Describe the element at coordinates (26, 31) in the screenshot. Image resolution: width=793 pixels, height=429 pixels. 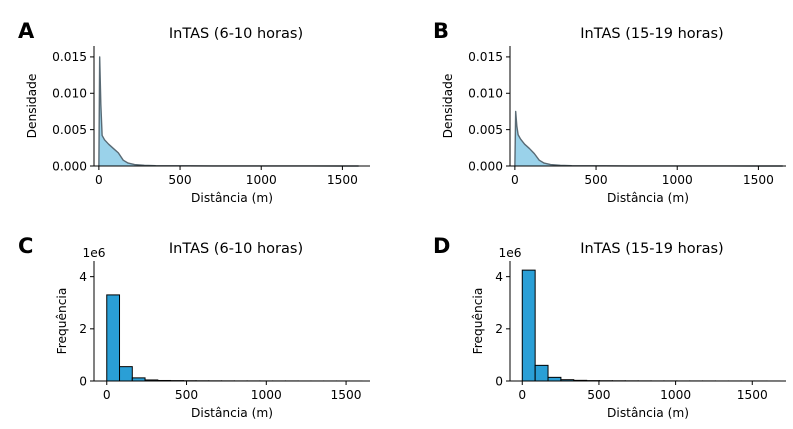
I see `panel-letter: A` at that location.